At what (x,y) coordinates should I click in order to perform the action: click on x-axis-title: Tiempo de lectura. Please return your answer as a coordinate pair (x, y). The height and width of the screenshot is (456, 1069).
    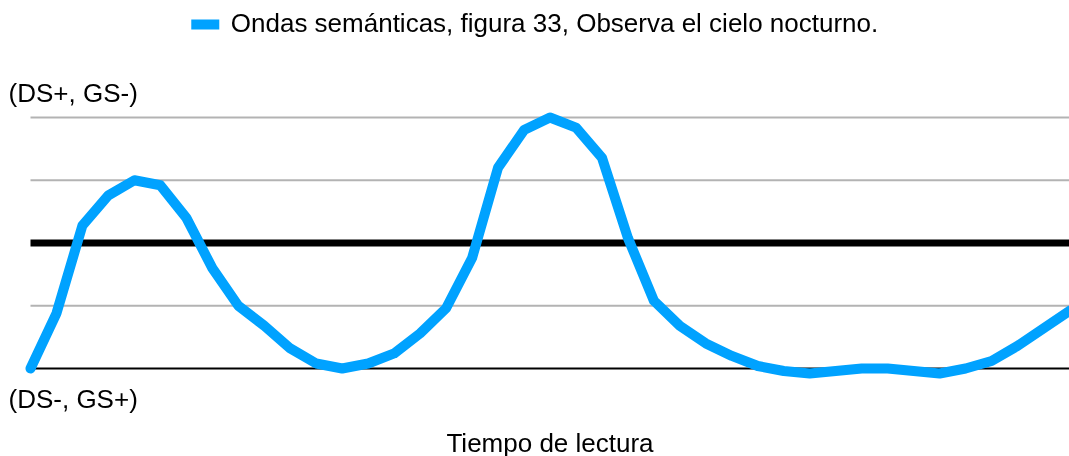
    Looking at the image, I should click on (550, 441).